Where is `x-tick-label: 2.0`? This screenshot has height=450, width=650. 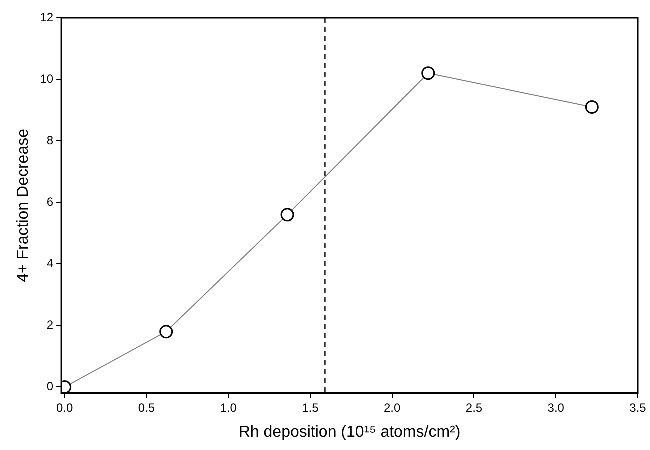
x-tick-label: 2.0 is located at coordinates (393, 407).